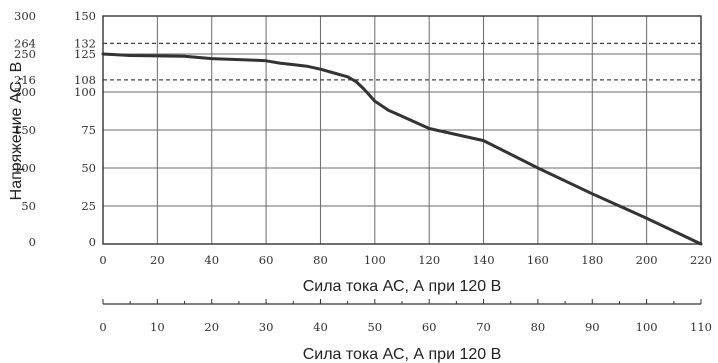  What do you see at coordinates (88, 206) in the screenshot?
I see `y-tick-label-inner: 25` at bounding box center [88, 206].